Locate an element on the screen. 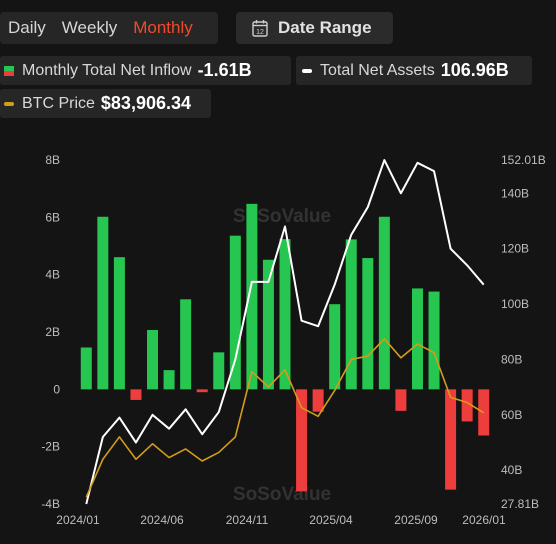  legend-inflow-label: Monthly Total Net Inflow is located at coordinates (107, 70).